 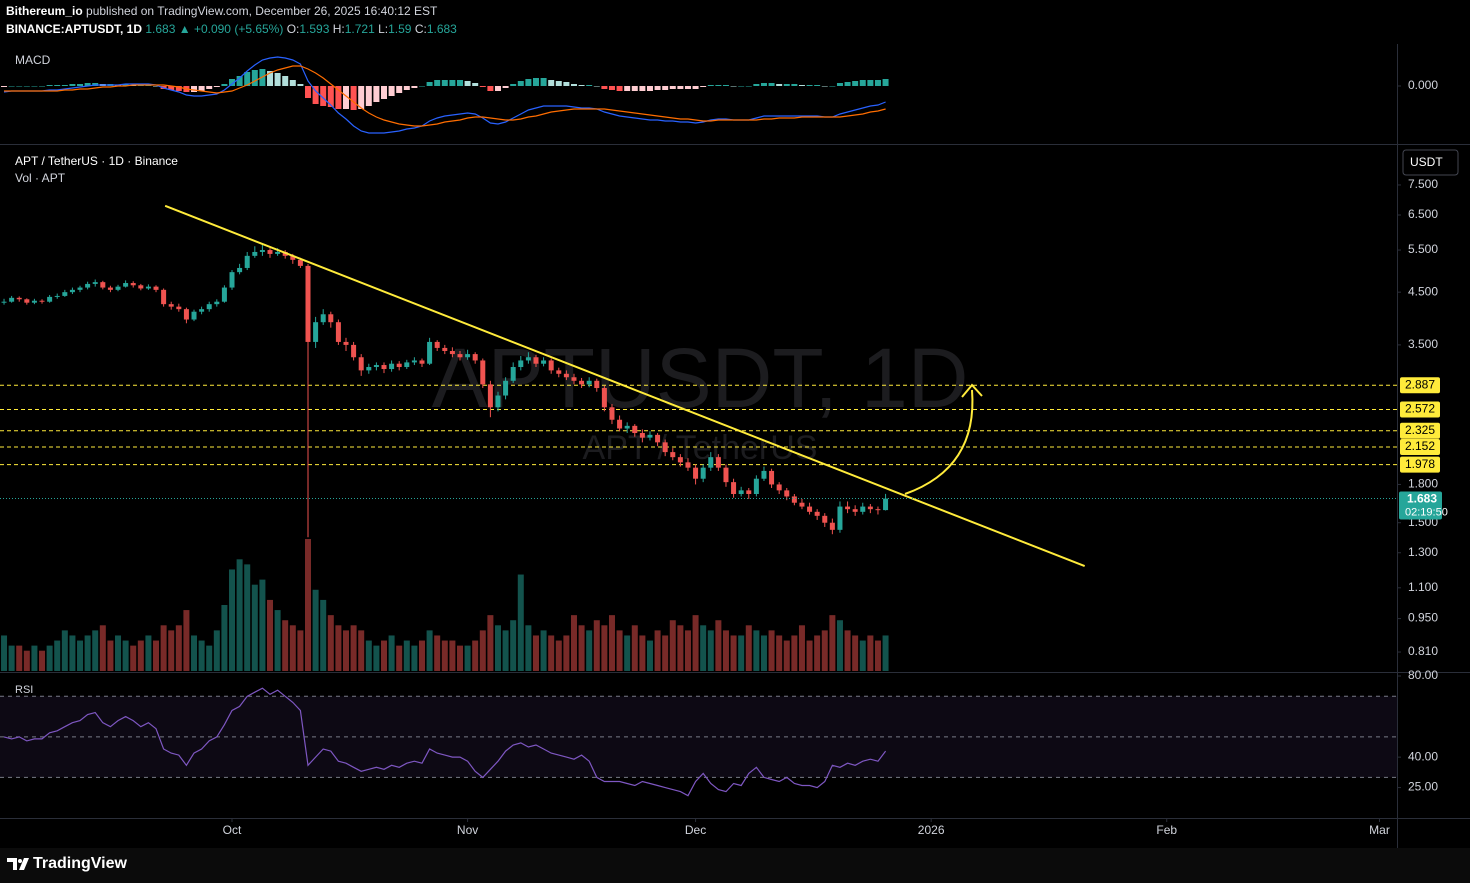 What do you see at coordinates (421, 29) in the screenshot?
I see `c-label: C:` at bounding box center [421, 29].